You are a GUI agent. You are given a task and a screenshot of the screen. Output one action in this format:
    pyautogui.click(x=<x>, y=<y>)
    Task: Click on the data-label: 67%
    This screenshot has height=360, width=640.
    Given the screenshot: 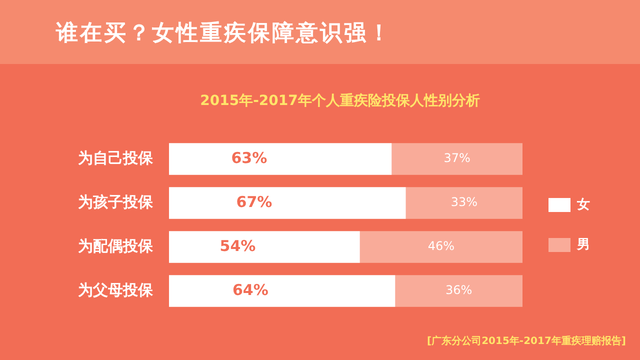 What is the action you would take?
    pyautogui.click(x=254, y=201)
    